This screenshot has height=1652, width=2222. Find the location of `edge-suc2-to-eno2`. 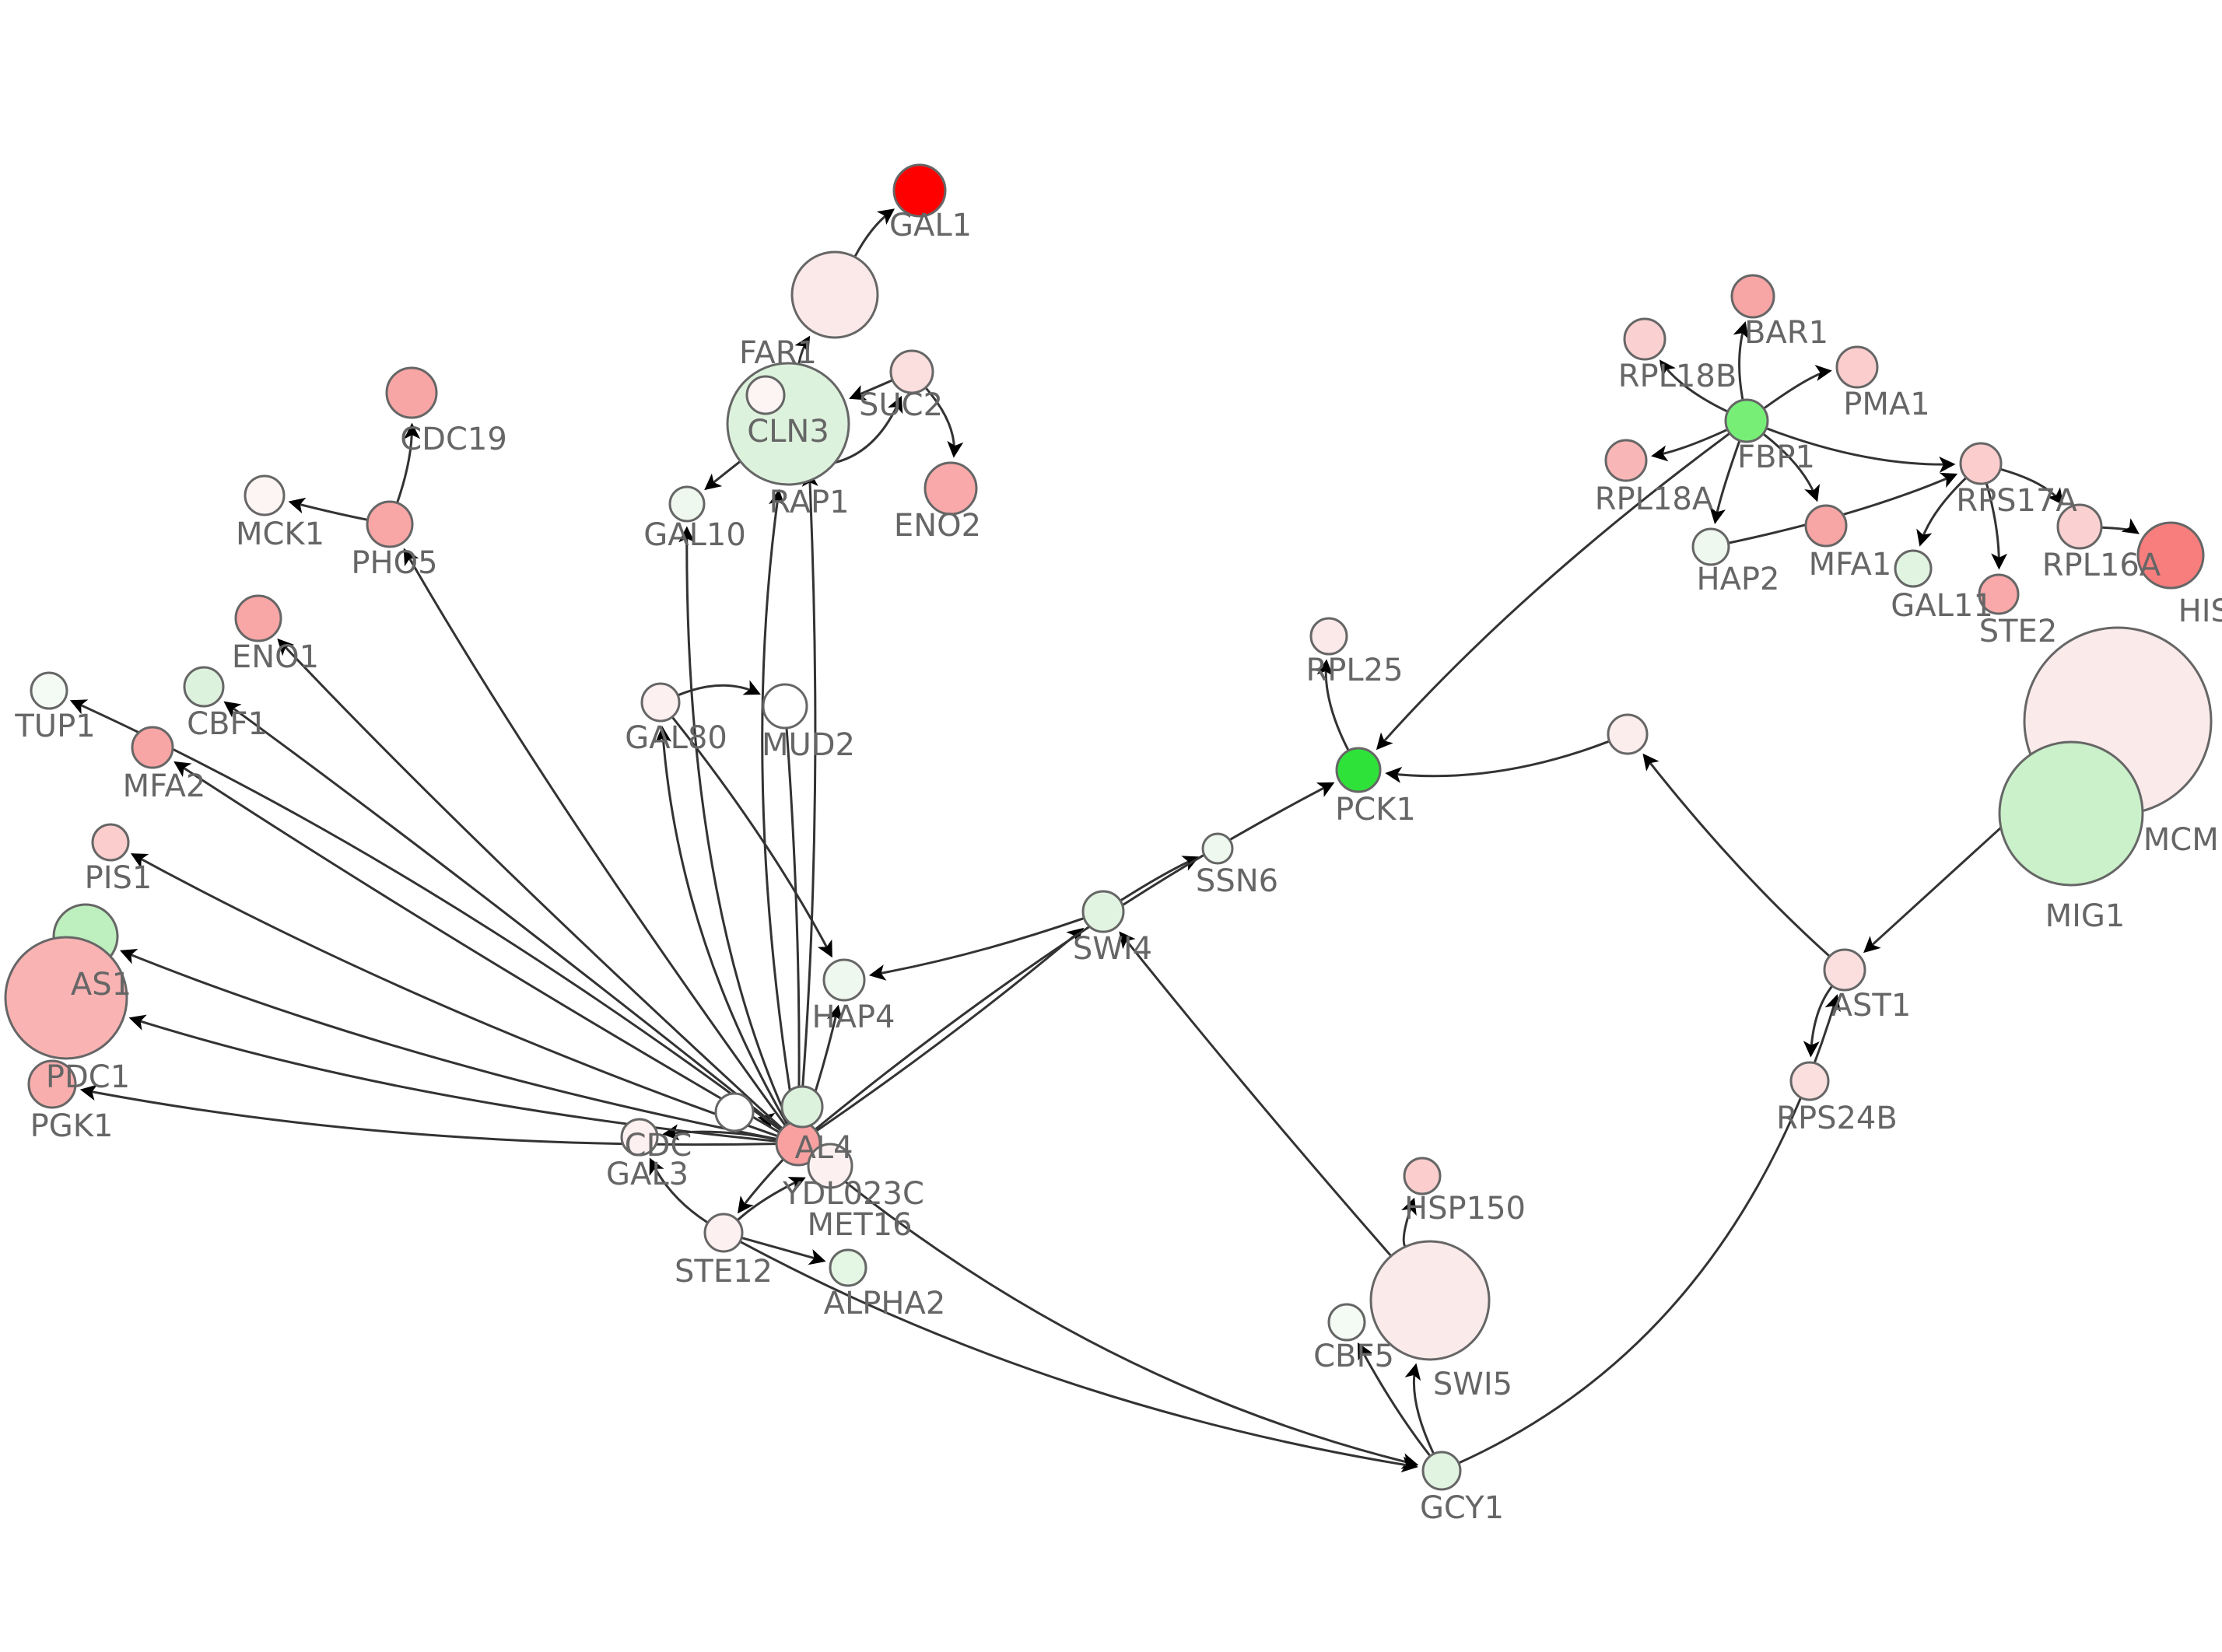

edge-suc2-to-eno2 is located at coordinates (944, 423).